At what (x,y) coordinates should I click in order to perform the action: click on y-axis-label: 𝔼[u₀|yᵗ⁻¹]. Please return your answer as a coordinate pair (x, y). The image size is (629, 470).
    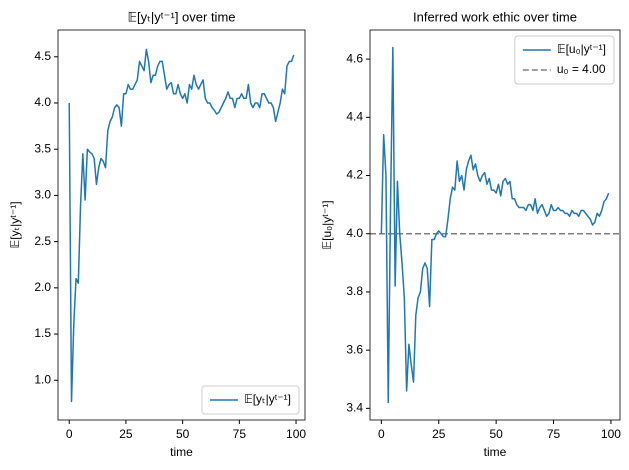
    Looking at the image, I should click on (327, 224).